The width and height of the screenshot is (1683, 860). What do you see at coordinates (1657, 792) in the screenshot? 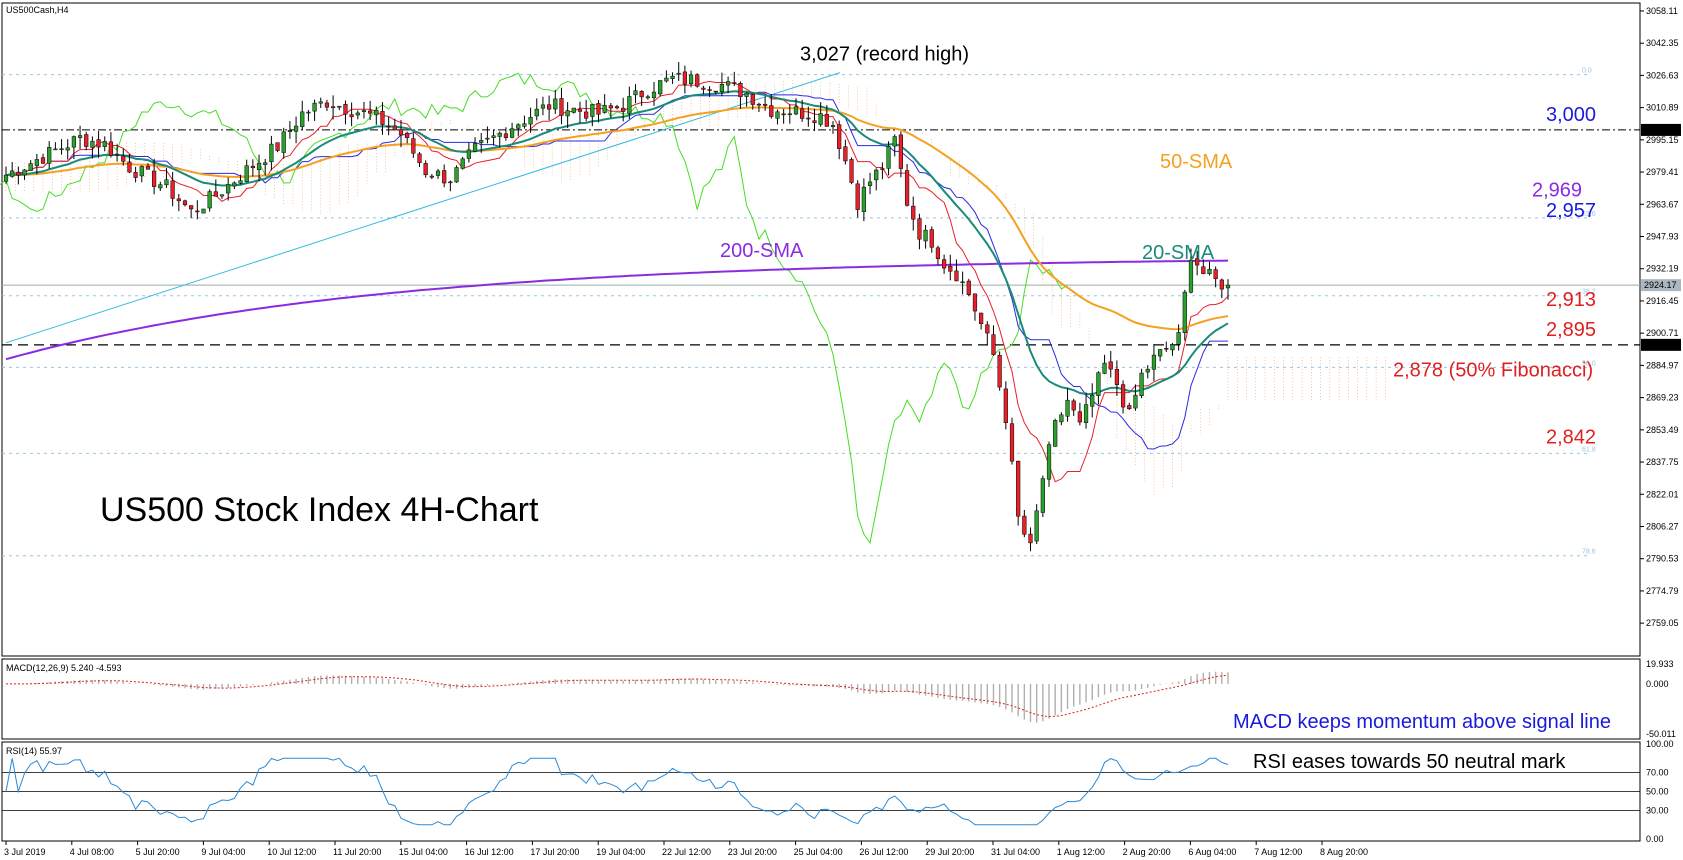
I see `rsi-y-tick: 50.00` at bounding box center [1657, 792].